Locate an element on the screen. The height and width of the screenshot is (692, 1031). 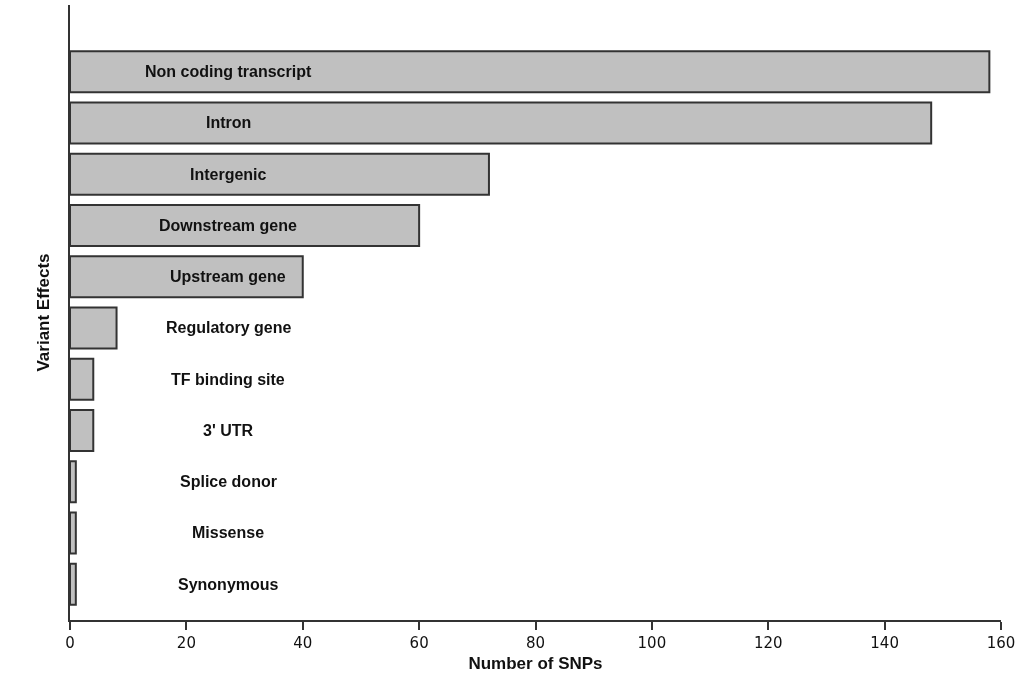
y-tick-label: Intergenic is located at coordinates (228, 174).